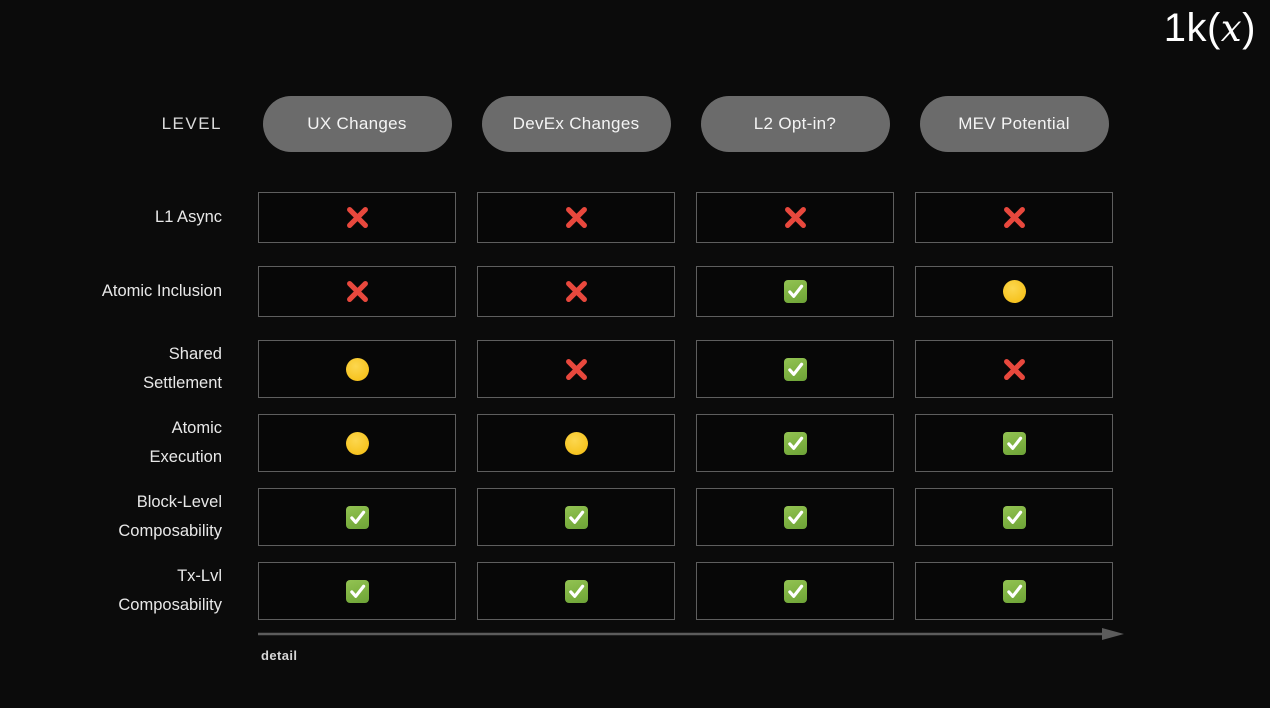  Describe the element at coordinates (170, 516) in the screenshot. I see `row-label: Block-Level Composability` at that location.